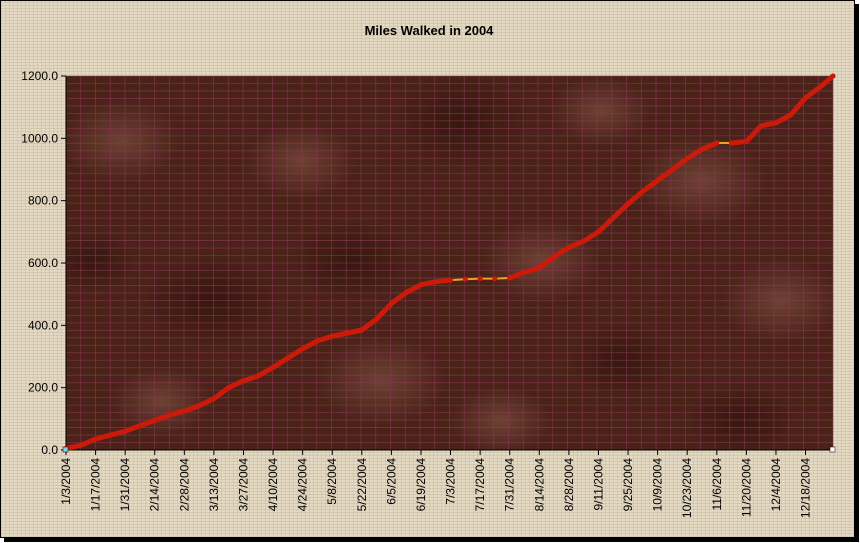 The image size is (860, 543). I want to click on y-axis: 0.0 200.0 400.0 600.0 800.0 1000.0 1200.0, so click(43, 263).